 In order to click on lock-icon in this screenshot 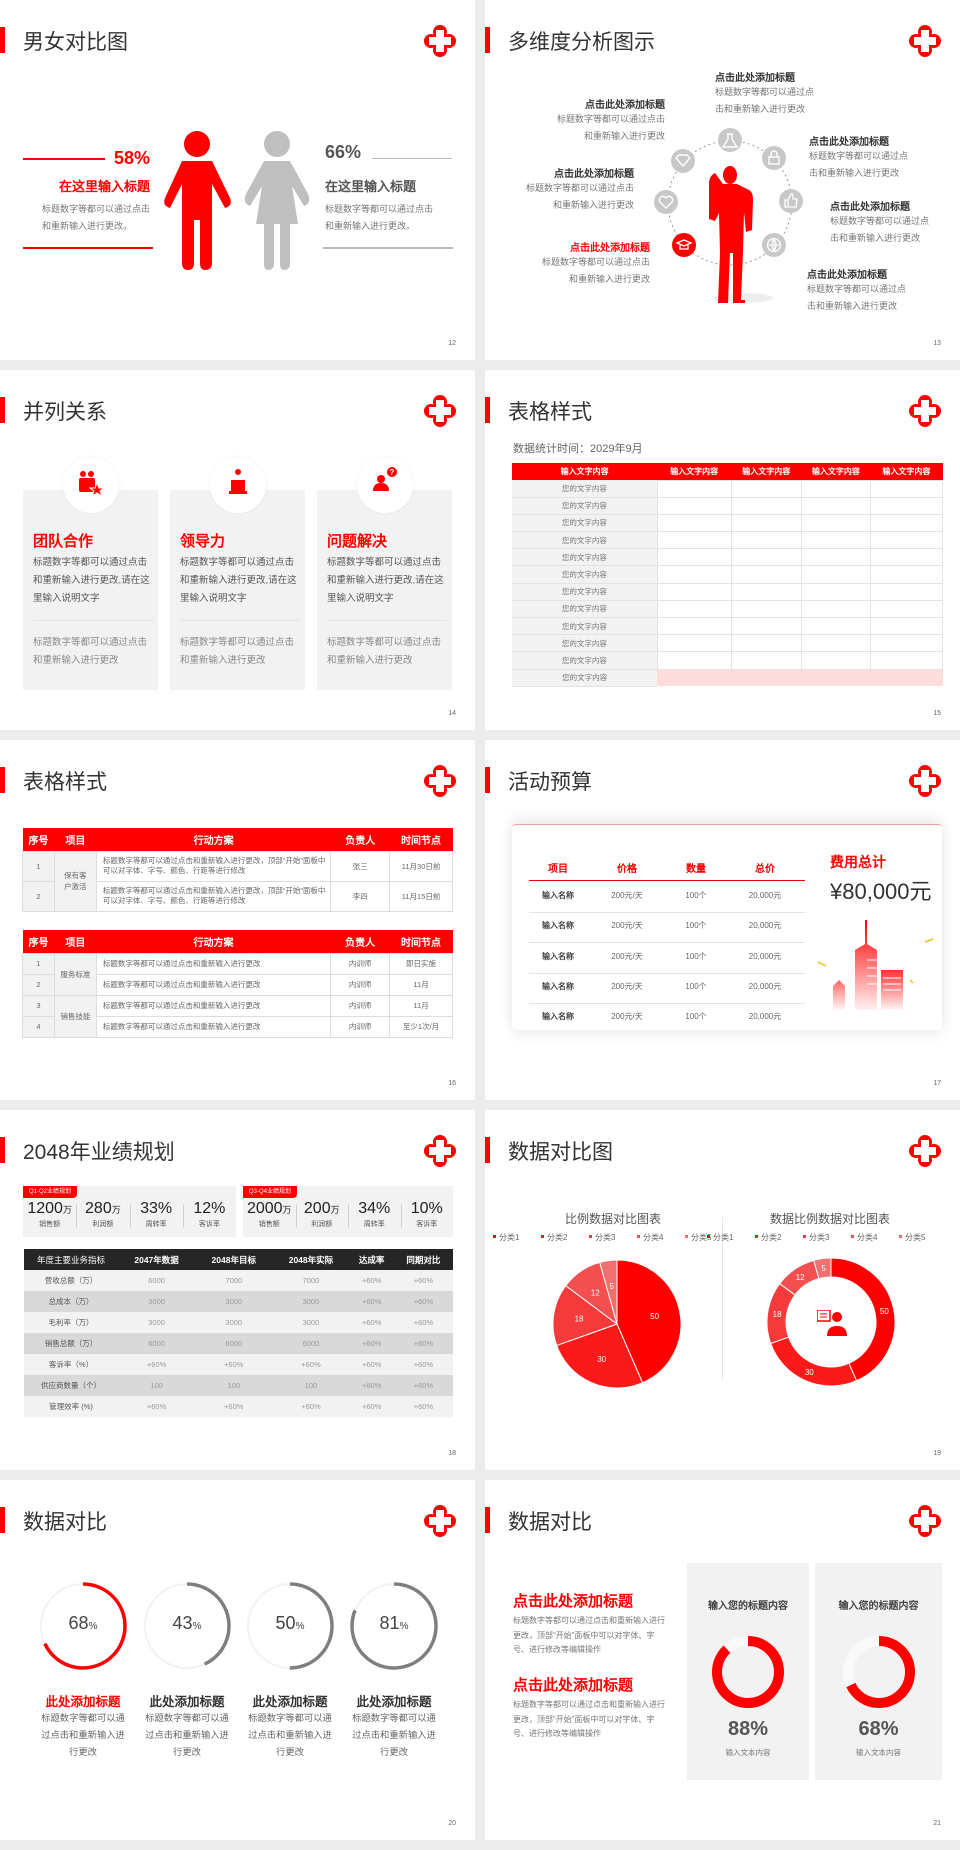, I will do `click(774, 158)`.